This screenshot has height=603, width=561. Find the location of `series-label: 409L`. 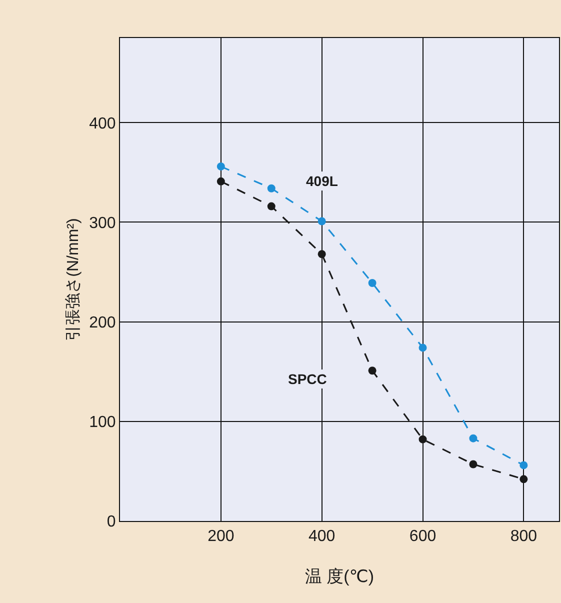

series-label: 409L is located at coordinates (322, 181).